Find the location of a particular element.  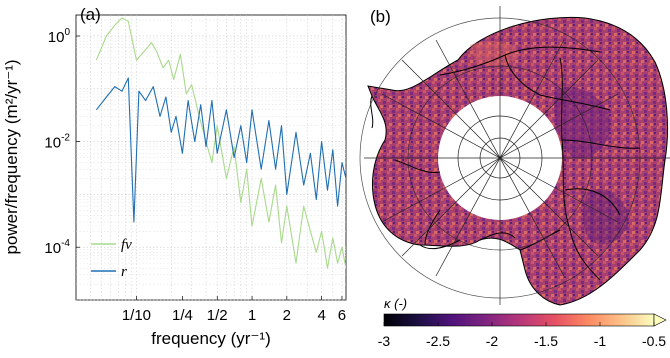

x-tick-label: 1/10 is located at coordinates (136, 315).